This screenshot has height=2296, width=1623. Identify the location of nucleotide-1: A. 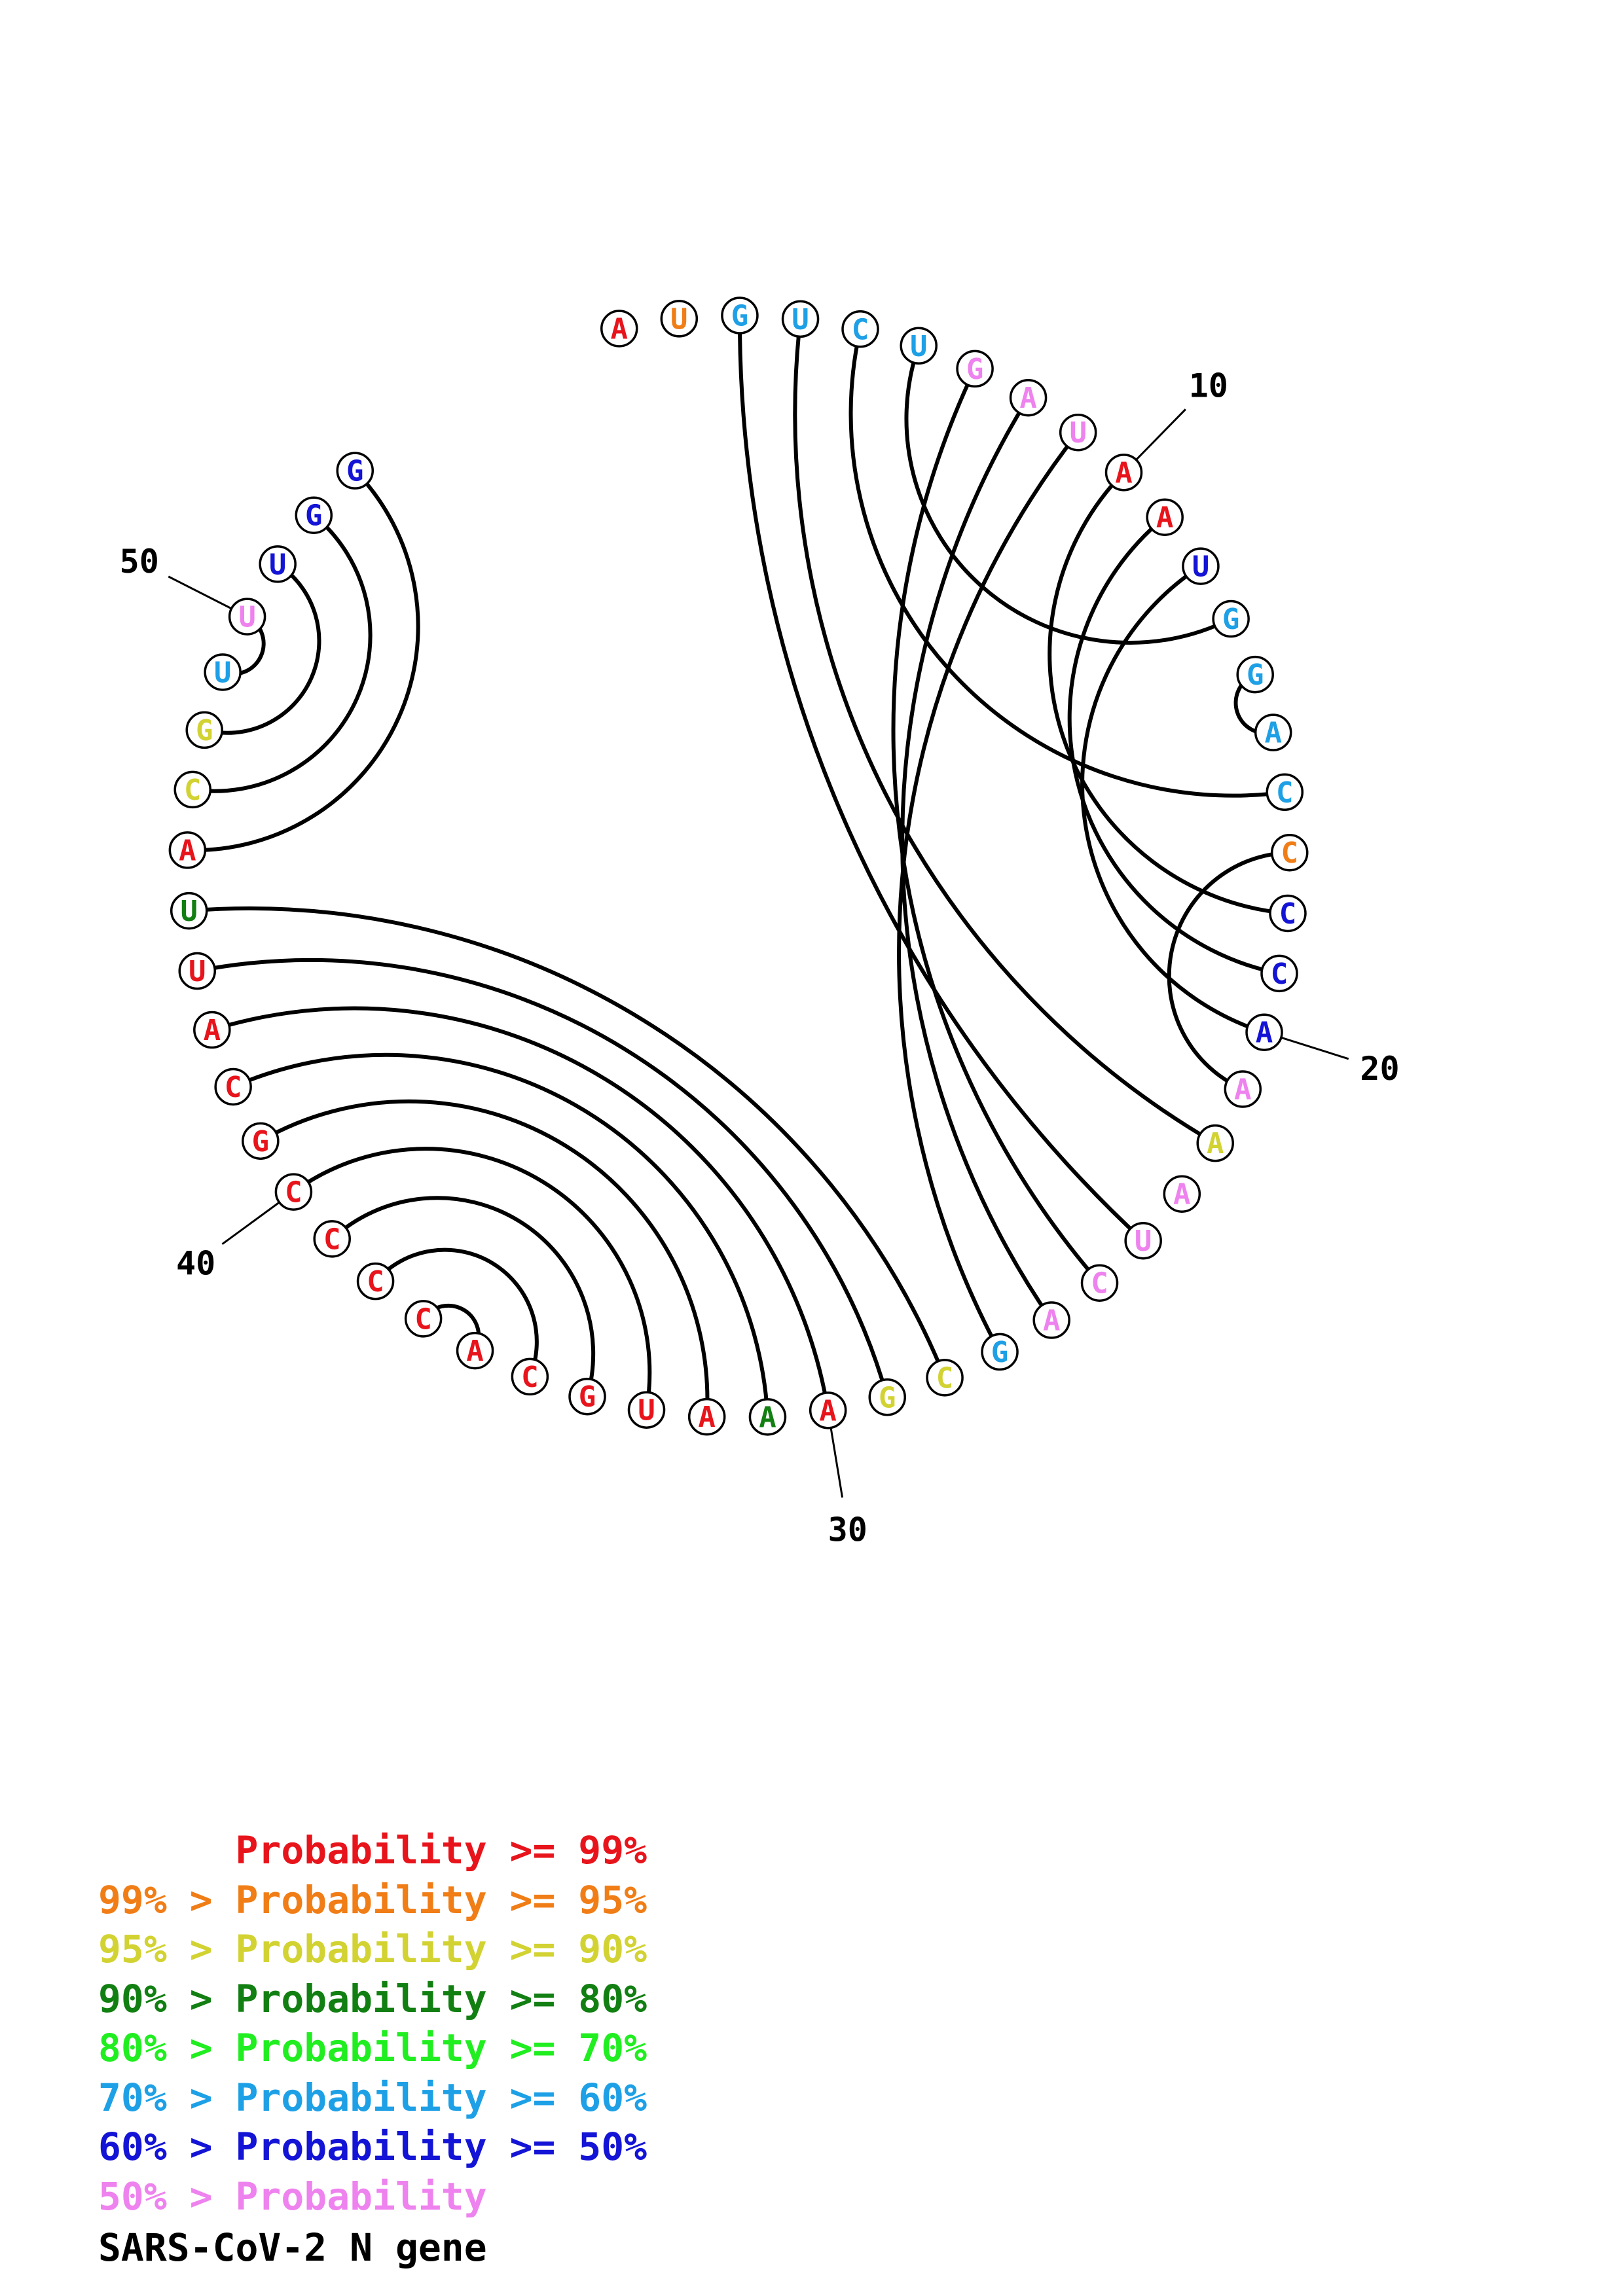
(619, 329).